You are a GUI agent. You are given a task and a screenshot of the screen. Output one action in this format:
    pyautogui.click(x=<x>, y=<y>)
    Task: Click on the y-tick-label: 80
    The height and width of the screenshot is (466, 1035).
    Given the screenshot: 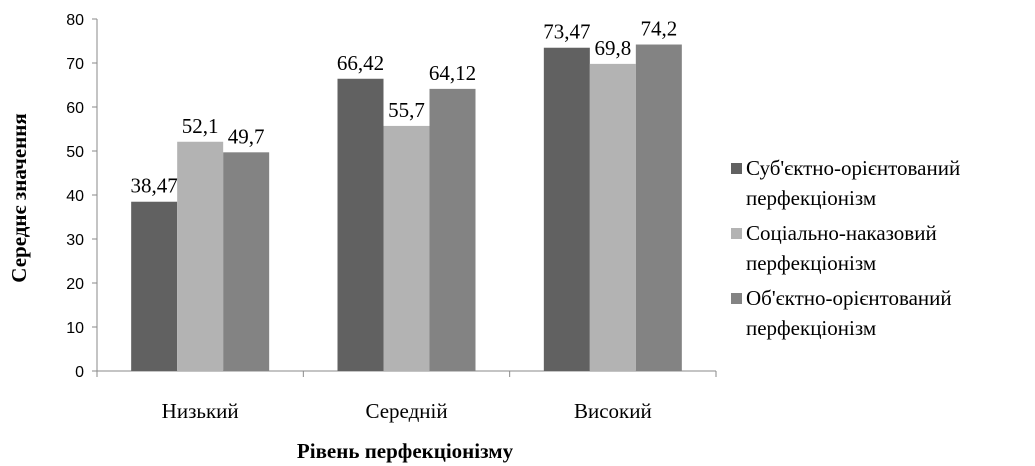 What is the action you would take?
    pyautogui.click(x=75, y=20)
    